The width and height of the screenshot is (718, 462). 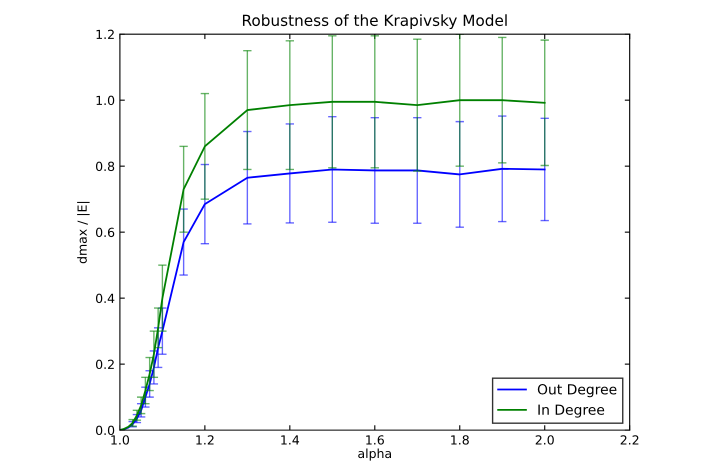 What do you see at coordinates (205, 439) in the screenshot?
I see `x-tick-label: 1.2` at bounding box center [205, 439].